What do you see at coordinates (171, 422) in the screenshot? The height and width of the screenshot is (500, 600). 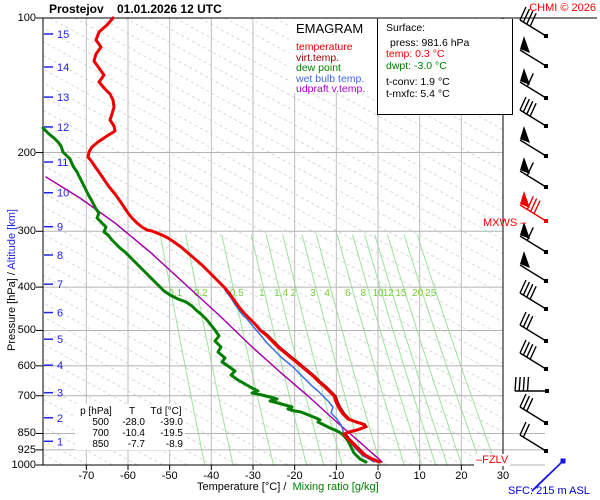 I see `table-cell: -39.0` at bounding box center [171, 422].